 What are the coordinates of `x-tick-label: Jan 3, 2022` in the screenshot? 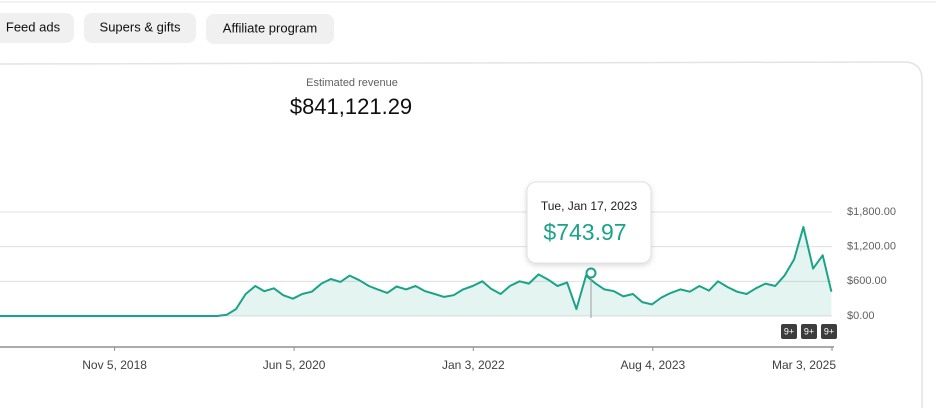 It's located at (473, 365).